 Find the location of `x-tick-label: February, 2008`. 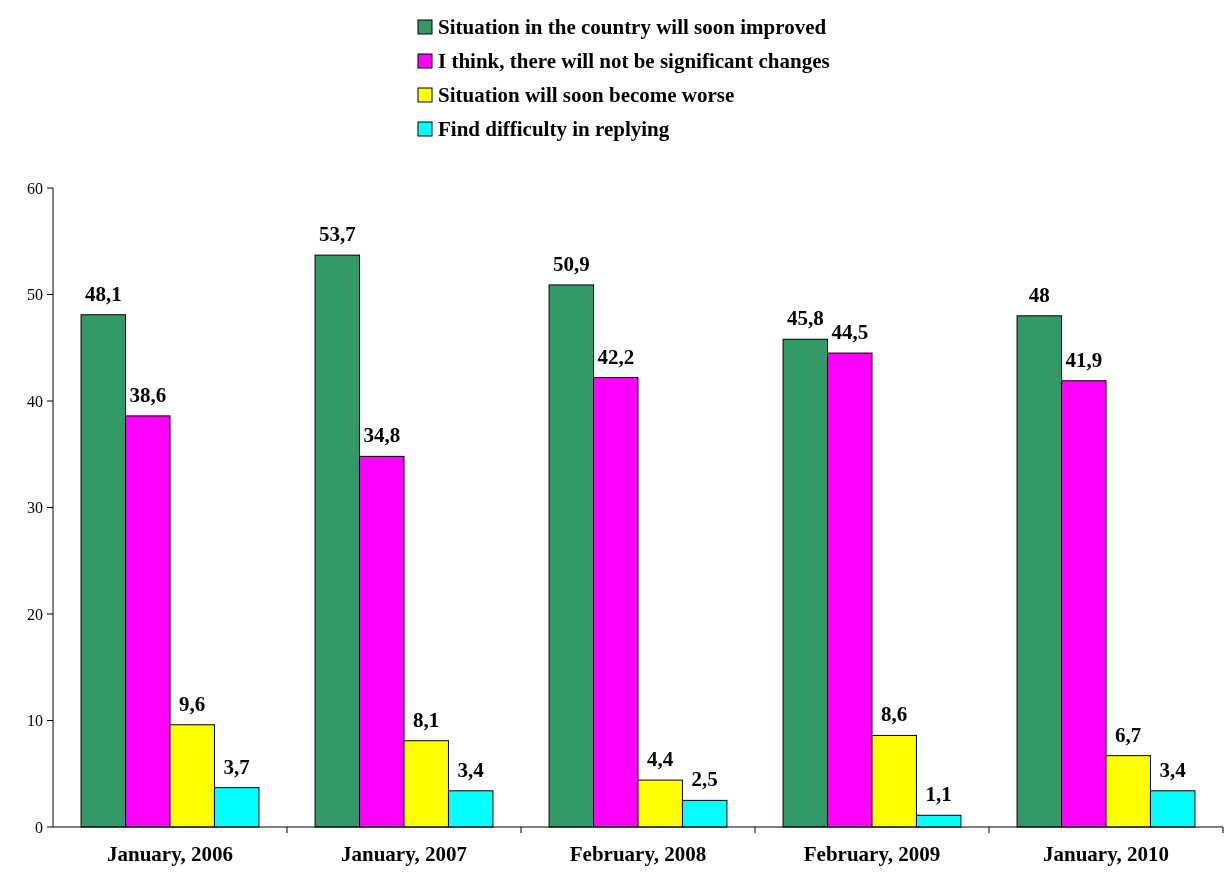

x-tick-label: February, 2008 is located at coordinates (638, 854).